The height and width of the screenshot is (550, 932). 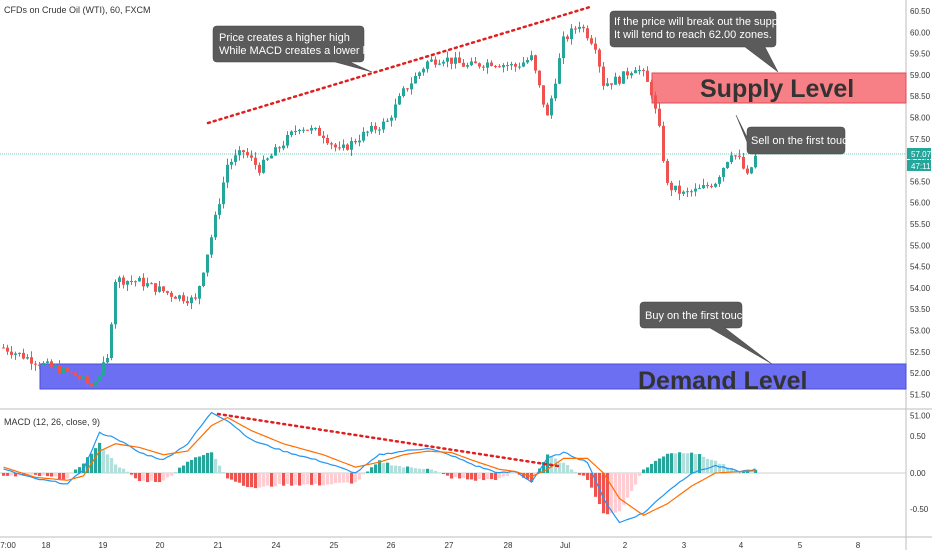 I want to click on callout-sell: Sell on the first touch, so click(x=794, y=134).